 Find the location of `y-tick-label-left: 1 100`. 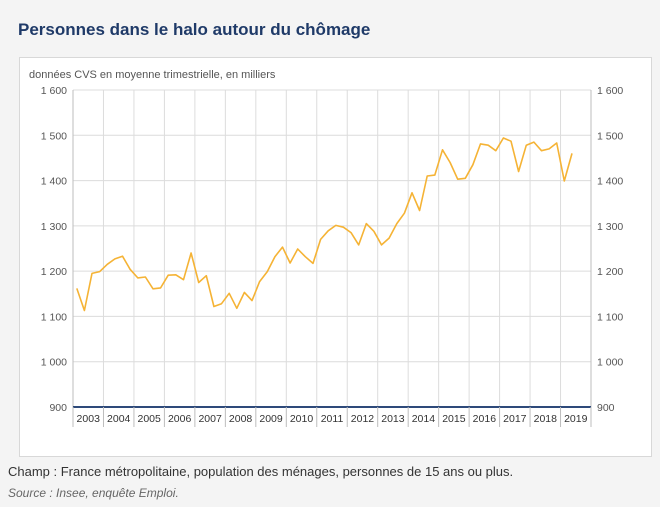

y-tick-label-left: 1 100 is located at coordinates (54, 317).